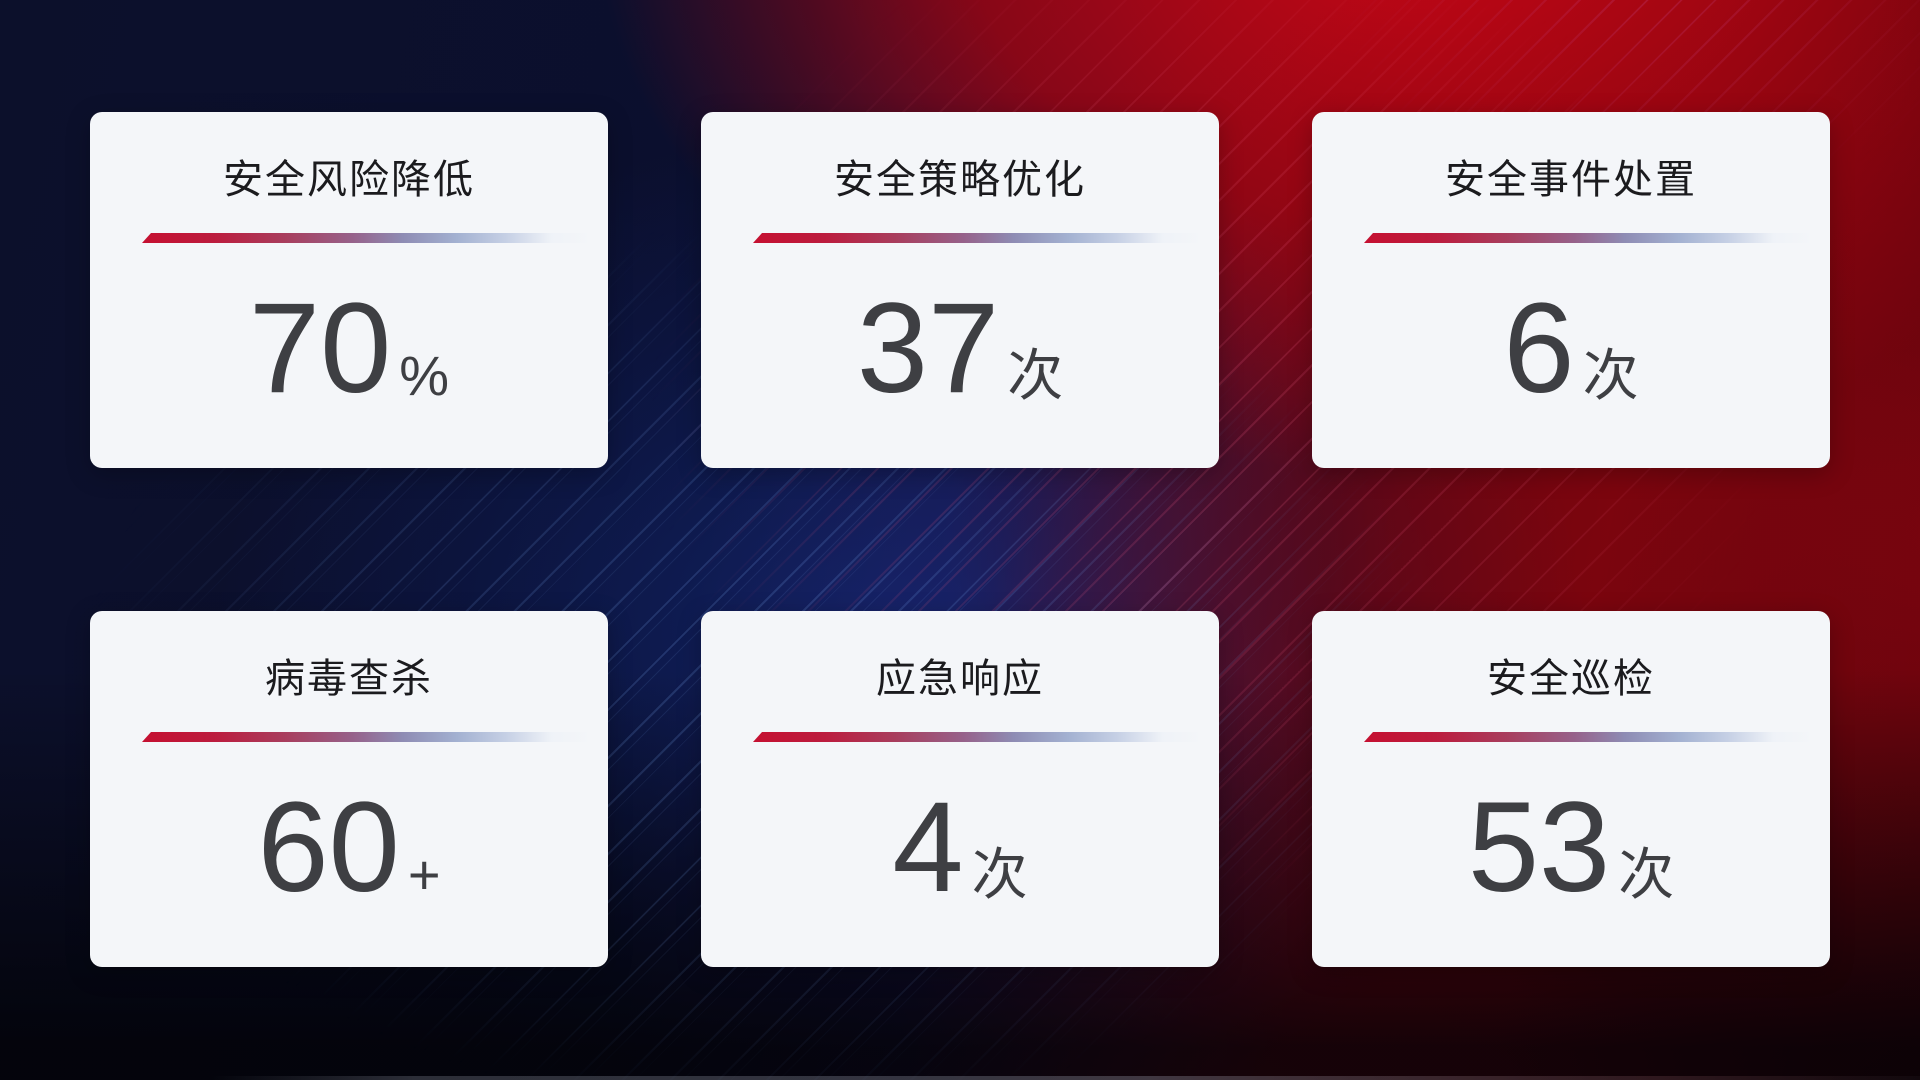 The width and height of the screenshot is (1920, 1080). Describe the element at coordinates (349, 679) in the screenshot. I see `card-title: 病毒查杀` at that location.